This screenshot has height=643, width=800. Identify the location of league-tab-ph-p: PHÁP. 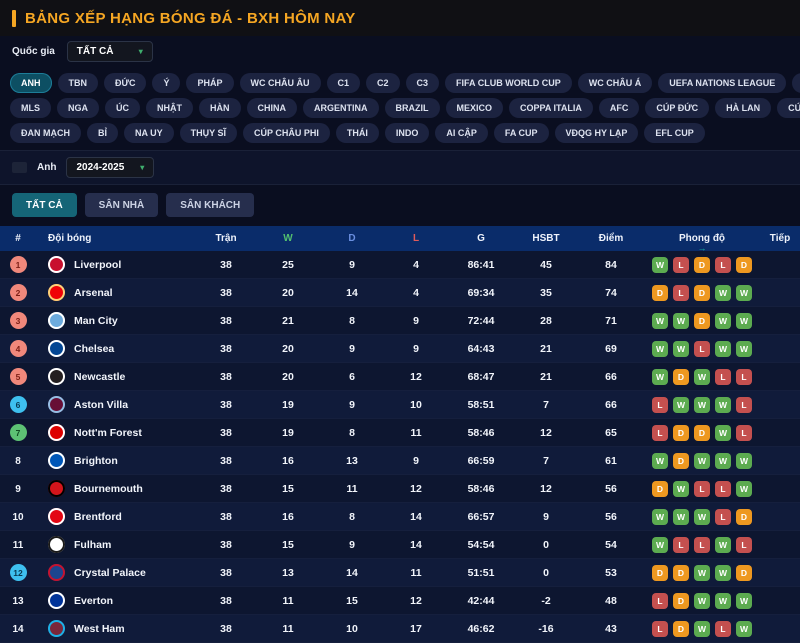
(210, 83).